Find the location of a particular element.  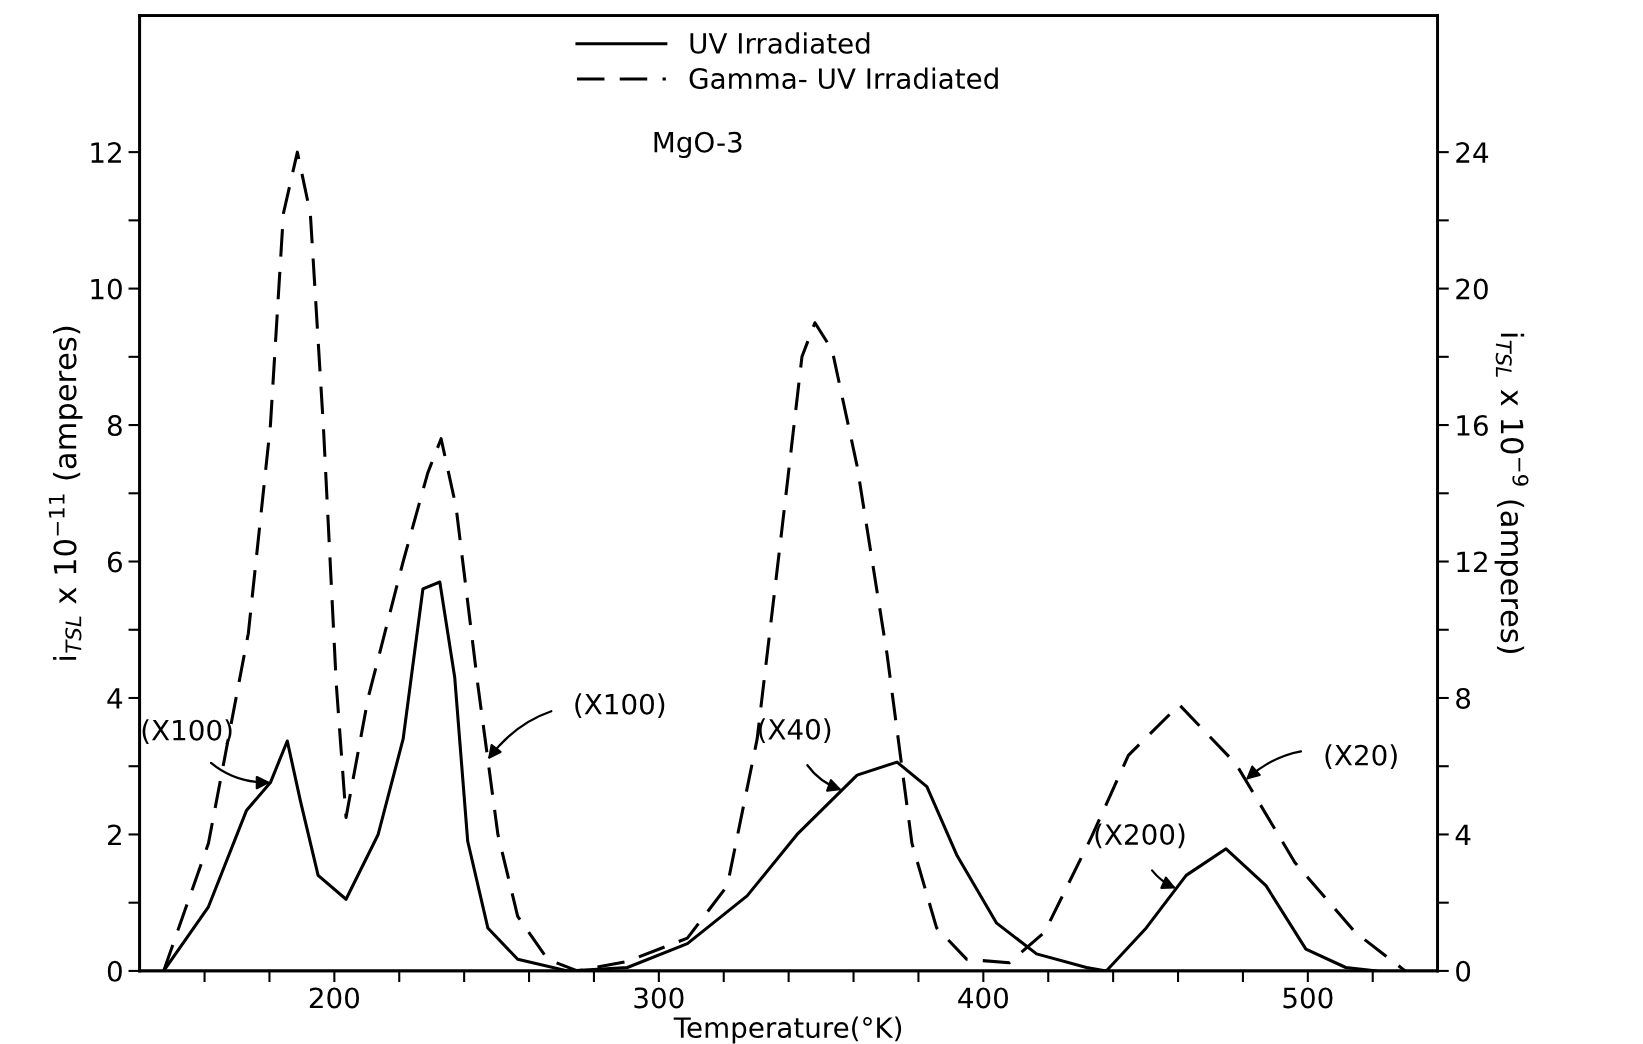

y2-tick-label: 24 is located at coordinates (1472, 152).